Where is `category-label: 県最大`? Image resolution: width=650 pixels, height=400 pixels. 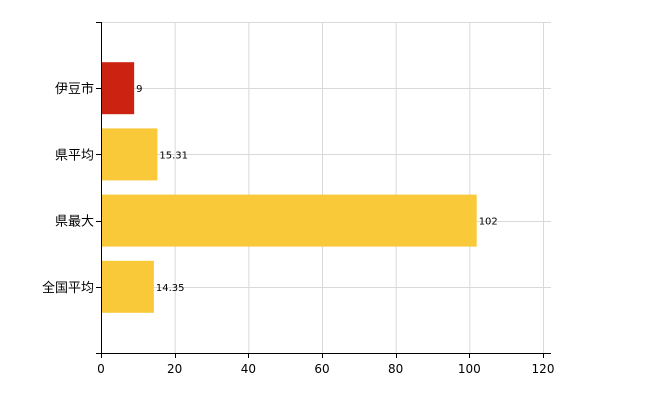
category-label: 県最大 is located at coordinates (74, 222).